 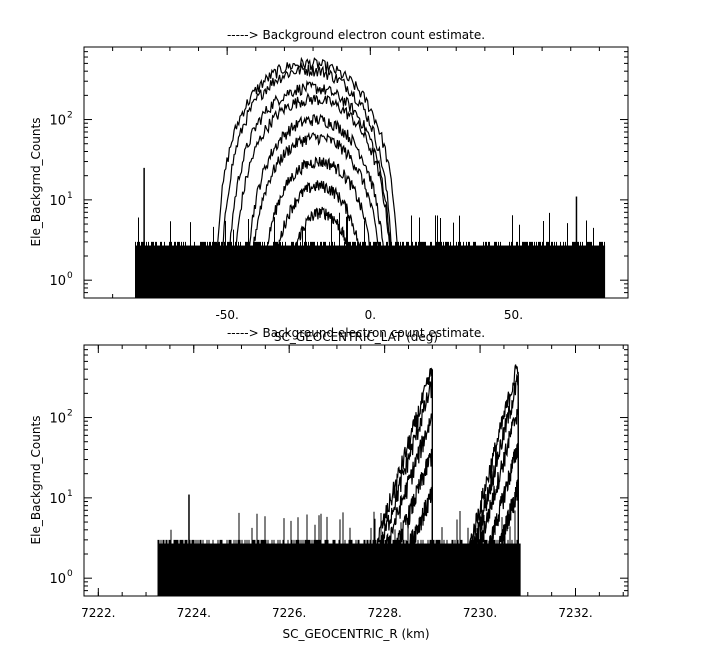 What do you see at coordinates (98, 613) in the screenshot?
I see `x-tick-label: 7222.` at bounding box center [98, 613].